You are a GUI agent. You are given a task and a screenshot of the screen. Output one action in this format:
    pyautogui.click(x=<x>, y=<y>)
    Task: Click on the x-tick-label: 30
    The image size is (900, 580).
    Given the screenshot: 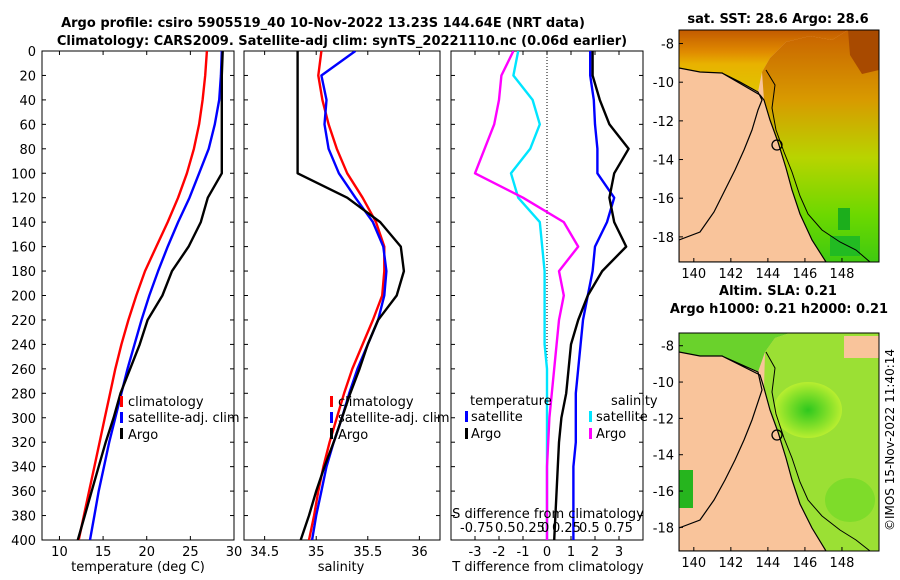 What is the action you would take?
    pyautogui.click(x=234, y=552)
    